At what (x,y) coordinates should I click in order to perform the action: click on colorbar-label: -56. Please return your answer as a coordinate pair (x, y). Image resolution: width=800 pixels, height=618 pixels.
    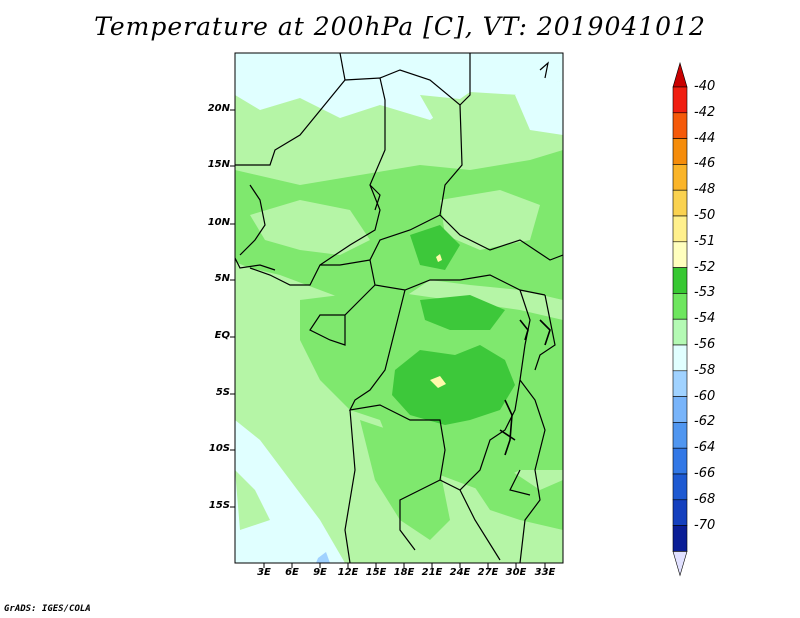
    Looking at the image, I should click on (705, 344).